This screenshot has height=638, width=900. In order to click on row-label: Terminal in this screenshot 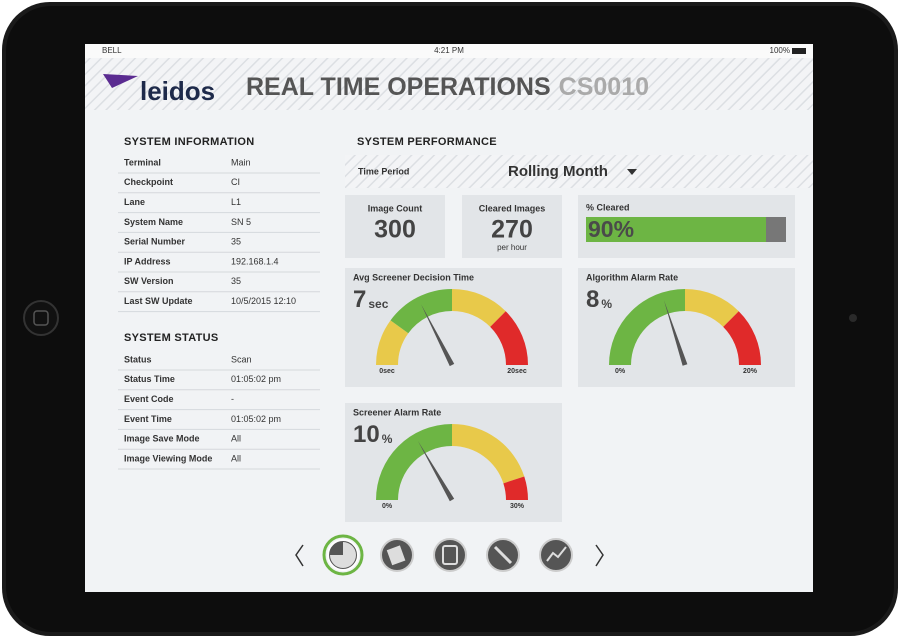, I will do `click(142, 162)`.